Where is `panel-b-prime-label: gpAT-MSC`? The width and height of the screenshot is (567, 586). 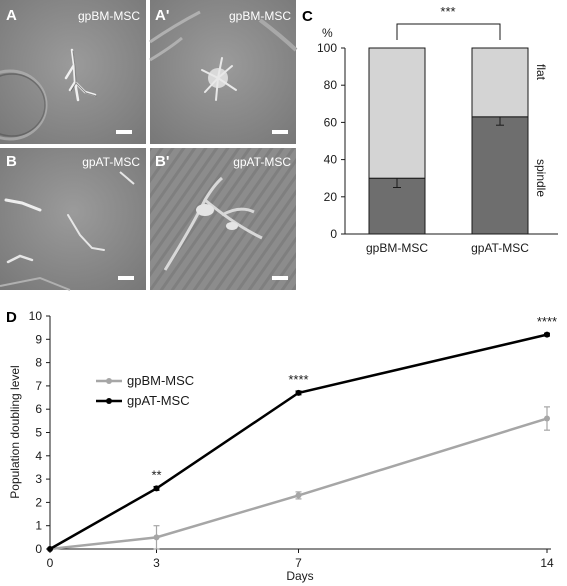 panel-b-prime-label: gpAT-MSC is located at coordinates (262, 162).